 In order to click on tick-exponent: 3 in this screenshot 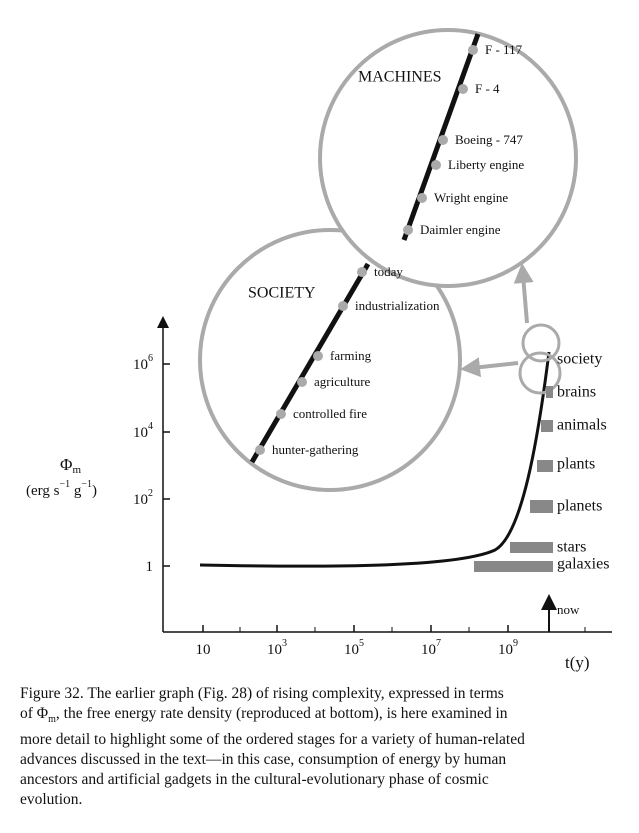, I will do `click(284, 643)`.